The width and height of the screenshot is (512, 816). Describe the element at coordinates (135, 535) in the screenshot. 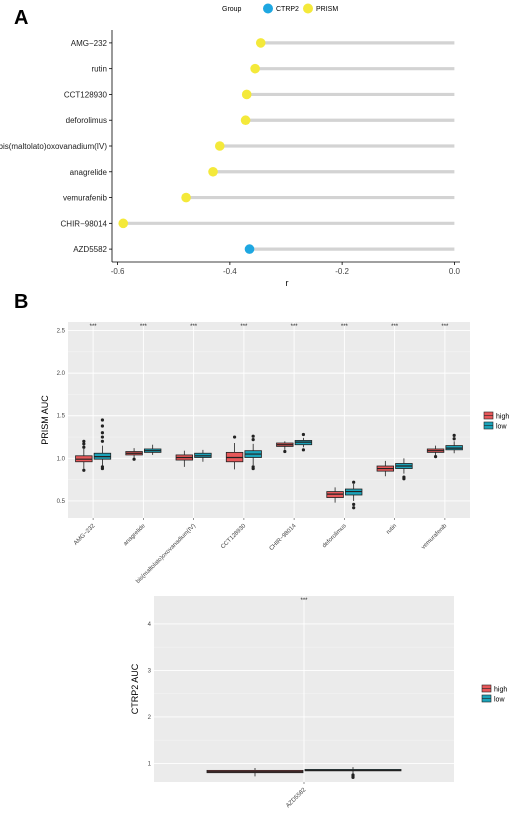

I see `x-tick-label: anagrelide` at that location.